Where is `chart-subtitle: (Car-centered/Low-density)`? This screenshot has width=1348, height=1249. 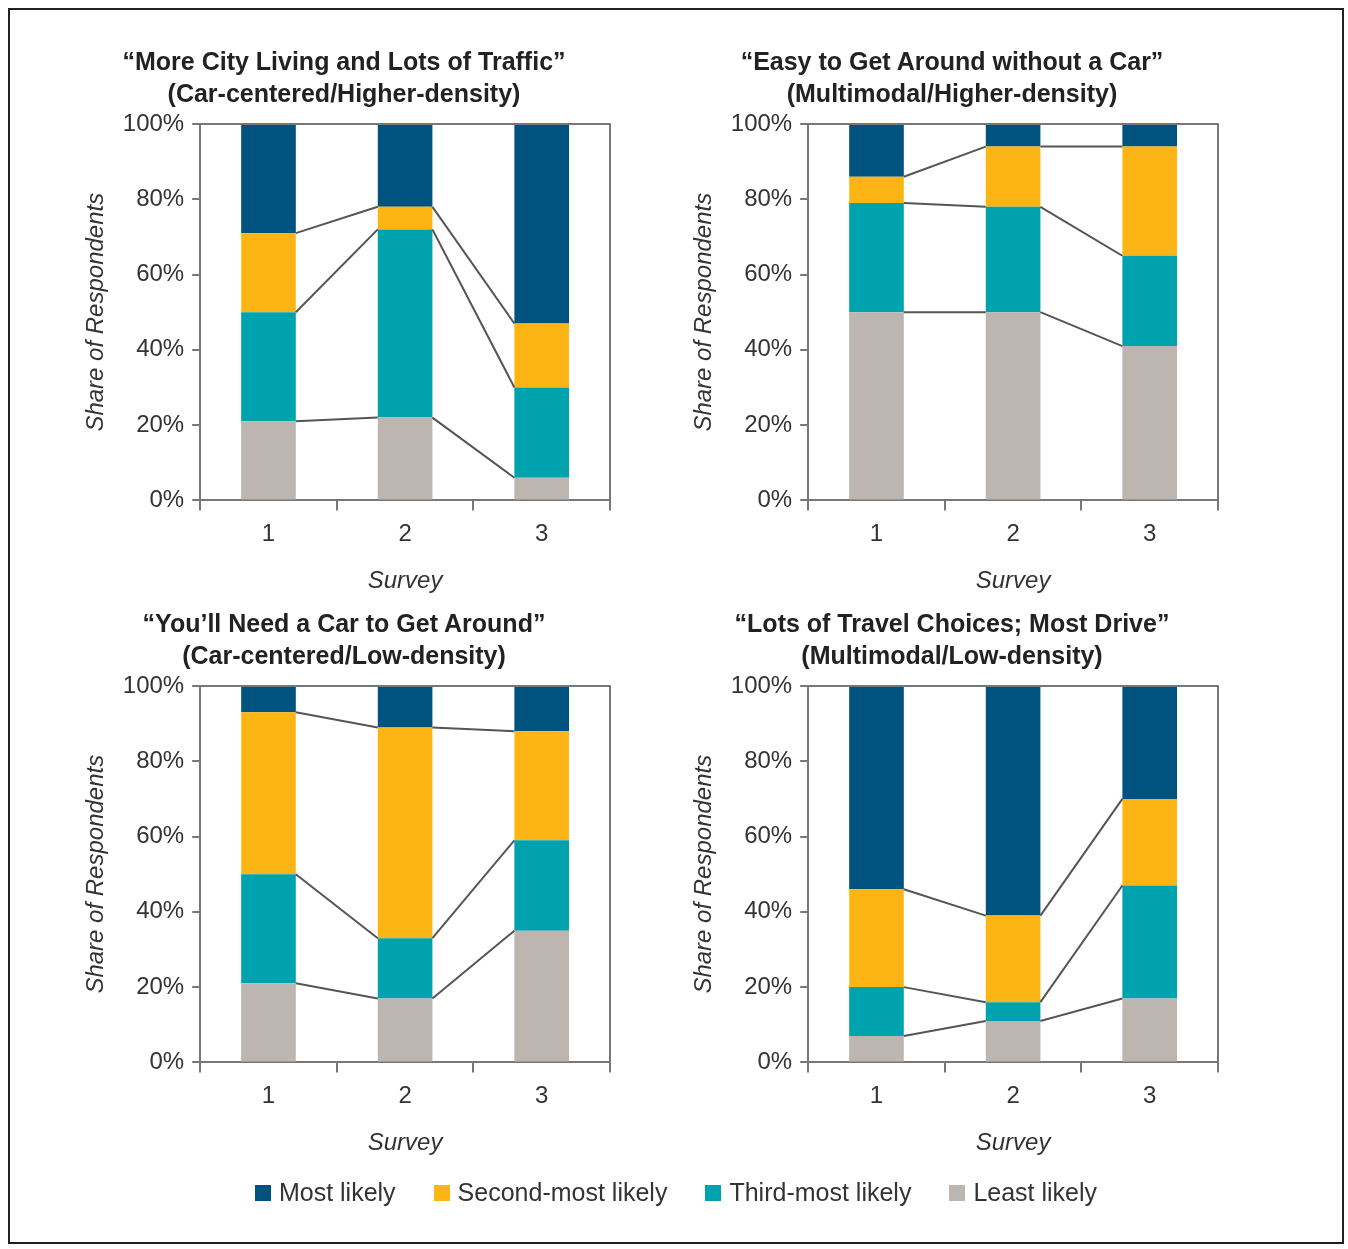
chart-subtitle: (Car-centered/Low-density) is located at coordinates (344, 654).